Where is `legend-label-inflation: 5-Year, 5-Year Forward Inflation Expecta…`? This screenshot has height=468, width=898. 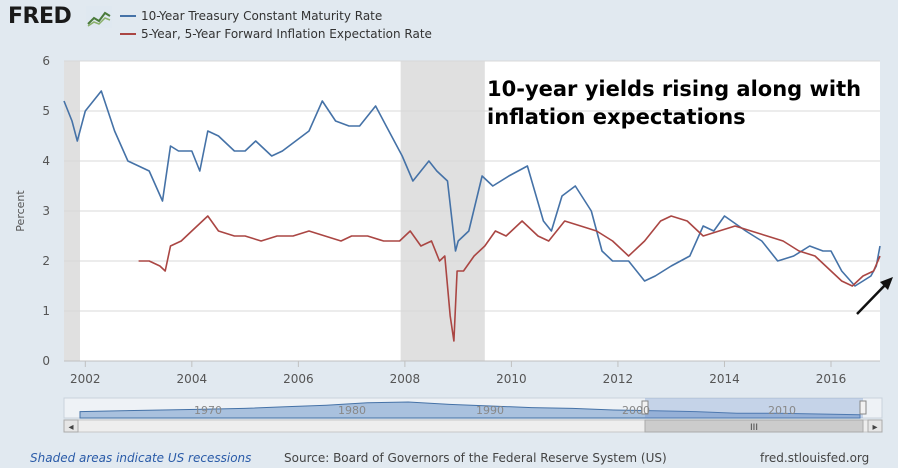
legend-label-inflation: 5-Year, 5-Year Forward Inflation Expecta… is located at coordinates (286, 34).